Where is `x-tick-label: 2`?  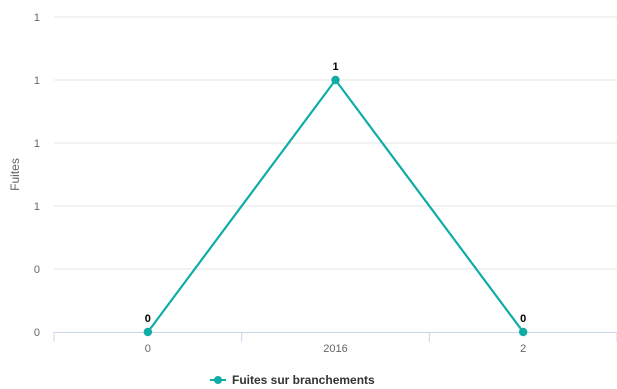
x-tick-label: 2 is located at coordinates (523, 349).